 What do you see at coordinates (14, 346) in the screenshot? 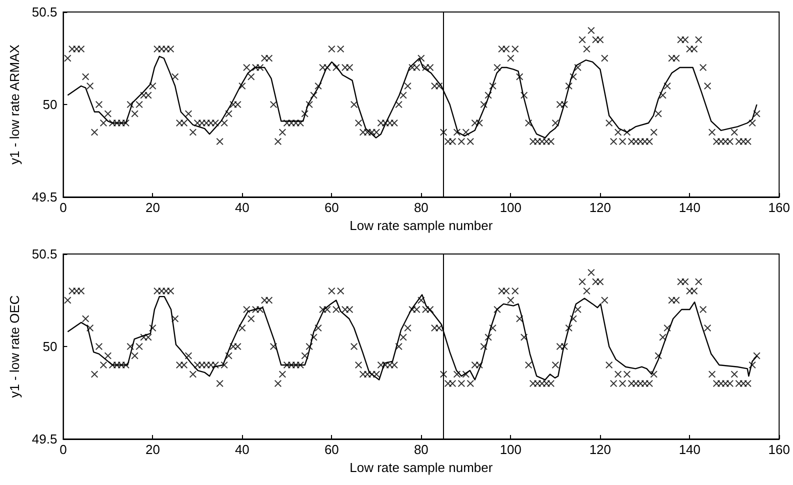
I see `y-axis-title: y1 - low rate OEC` at bounding box center [14, 346].